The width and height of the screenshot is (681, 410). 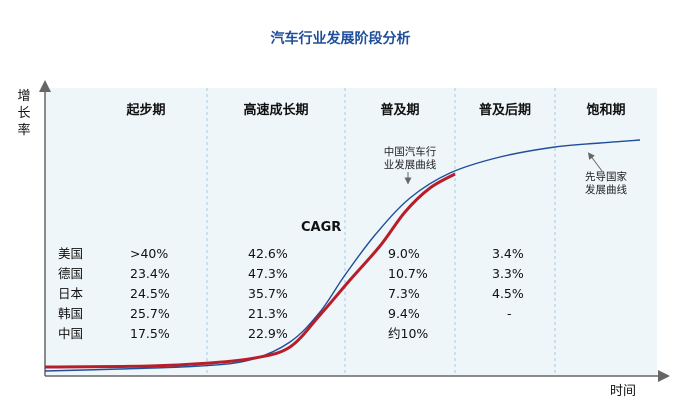 I want to click on table-cell: 约10%, so click(x=408, y=333).